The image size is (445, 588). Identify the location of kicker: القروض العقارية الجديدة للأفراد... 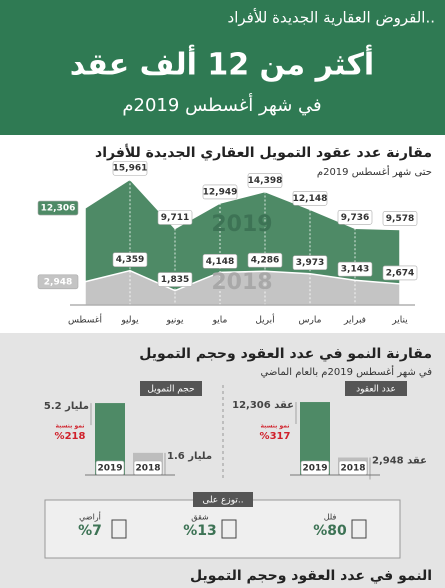
(331, 17).